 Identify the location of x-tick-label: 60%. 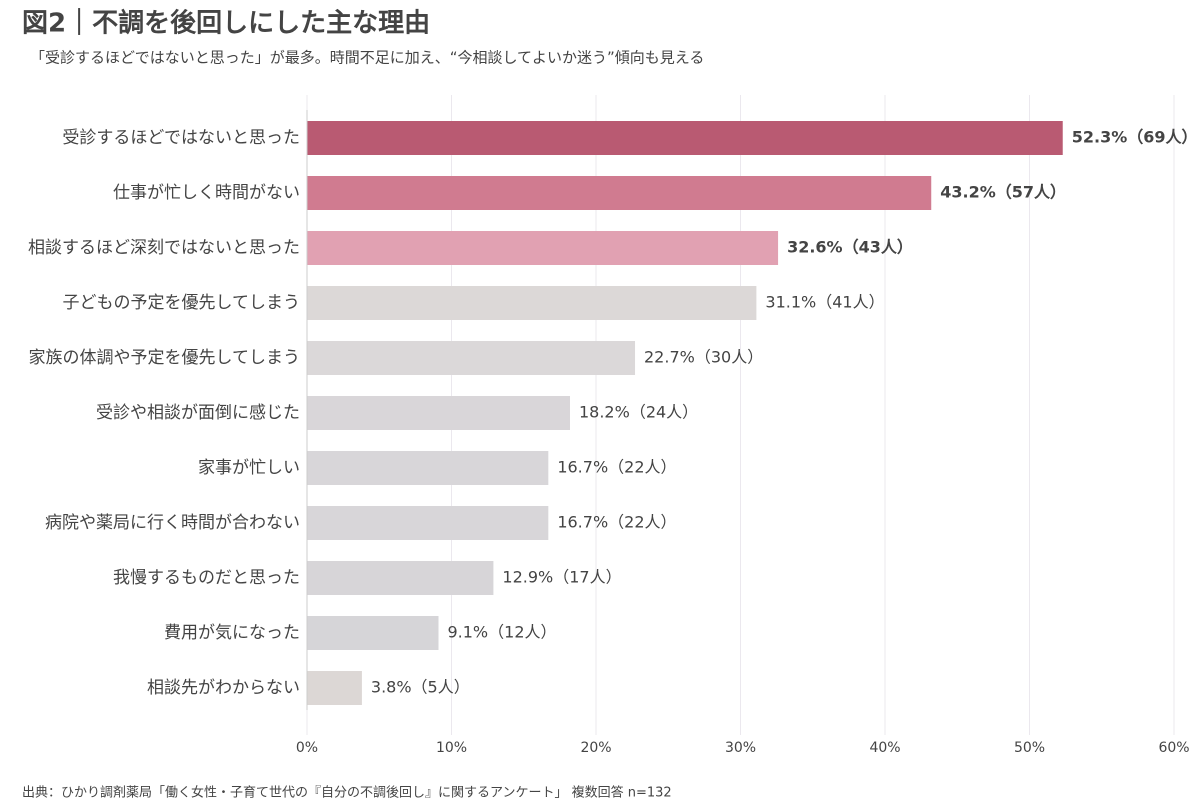
(1173, 748).